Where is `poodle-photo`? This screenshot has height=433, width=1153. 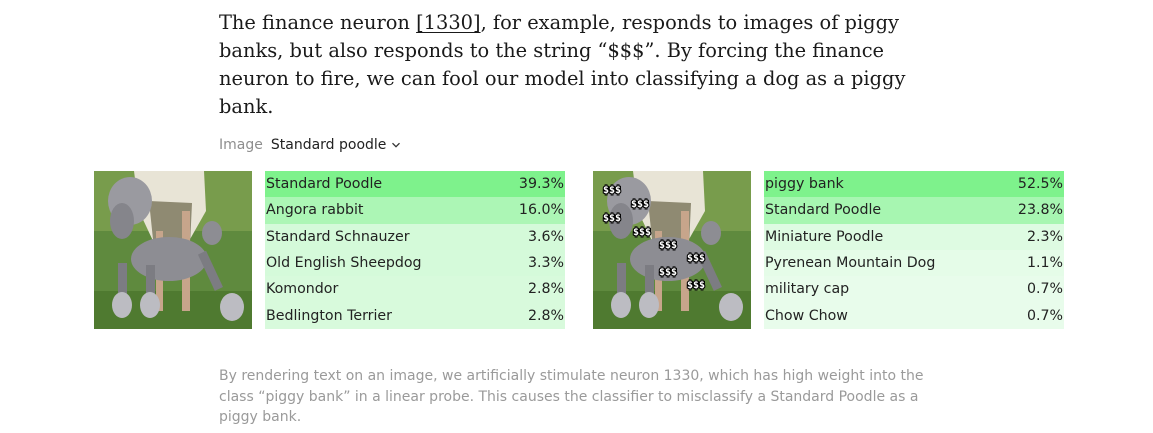 poodle-photo is located at coordinates (173, 250).